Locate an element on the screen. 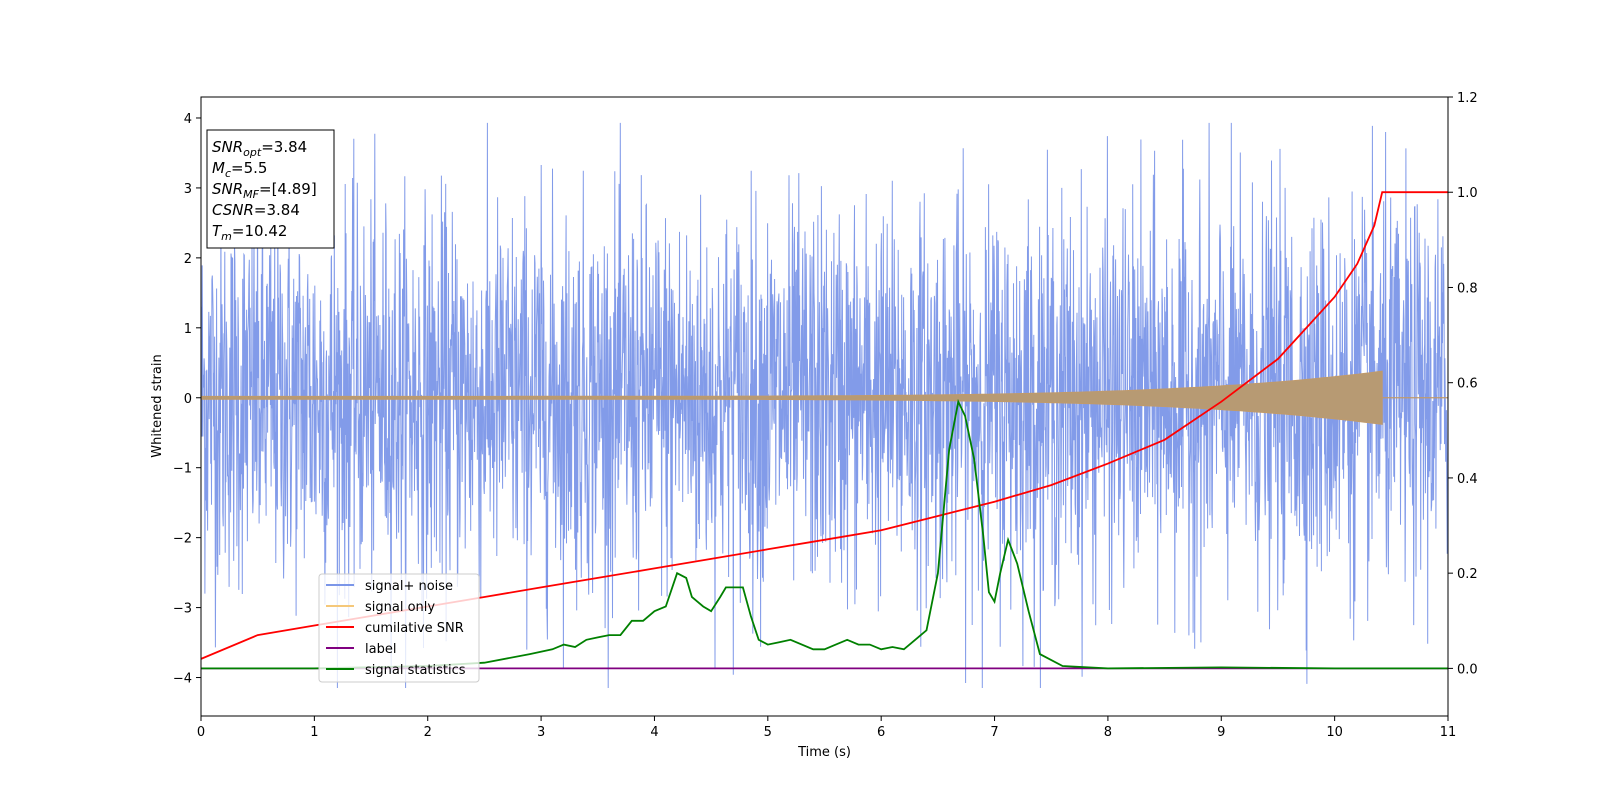 Image resolution: width=1600 pixels, height=800 pixels. signal-only-series is located at coordinates (824, 397).